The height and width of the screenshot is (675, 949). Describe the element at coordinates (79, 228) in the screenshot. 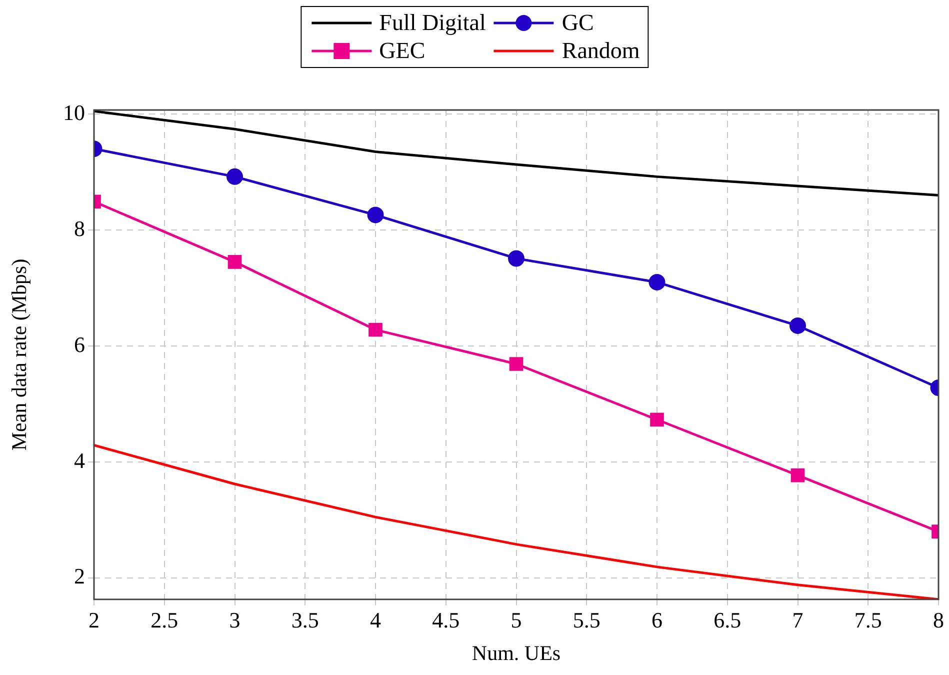

I see `y-tick-label: 8` at that location.